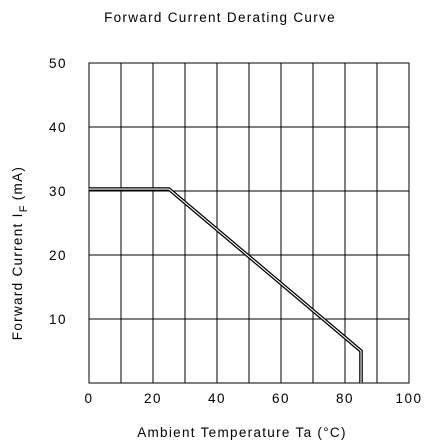 The height and width of the screenshot is (441, 438). What do you see at coordinates (220, 17) in the screenshot?
I see `chart-title: Forward Current Derating Curve` at bounding box center [220, 17].